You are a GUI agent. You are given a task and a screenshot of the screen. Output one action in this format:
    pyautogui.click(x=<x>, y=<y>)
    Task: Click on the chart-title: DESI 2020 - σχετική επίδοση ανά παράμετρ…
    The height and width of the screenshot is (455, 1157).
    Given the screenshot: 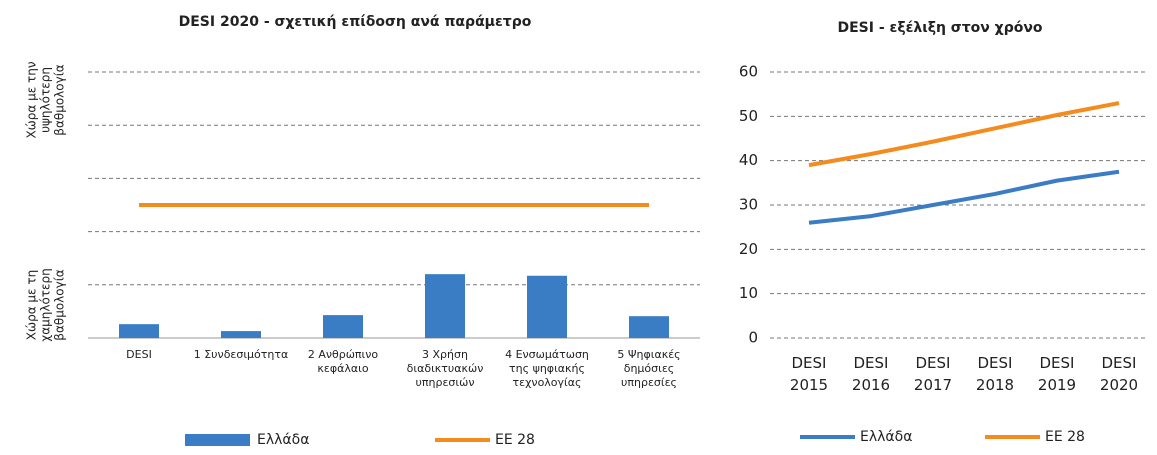 What is the action you would take?
    pyautogui.click(x=355, y=22)
    